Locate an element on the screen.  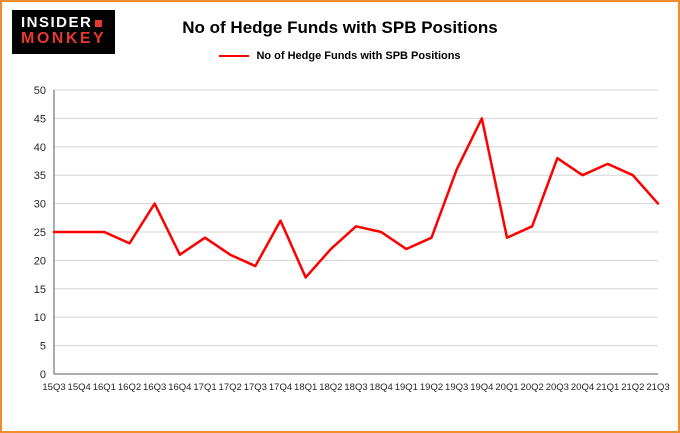
svg-text: 0 is located at coordinates (43, 375).